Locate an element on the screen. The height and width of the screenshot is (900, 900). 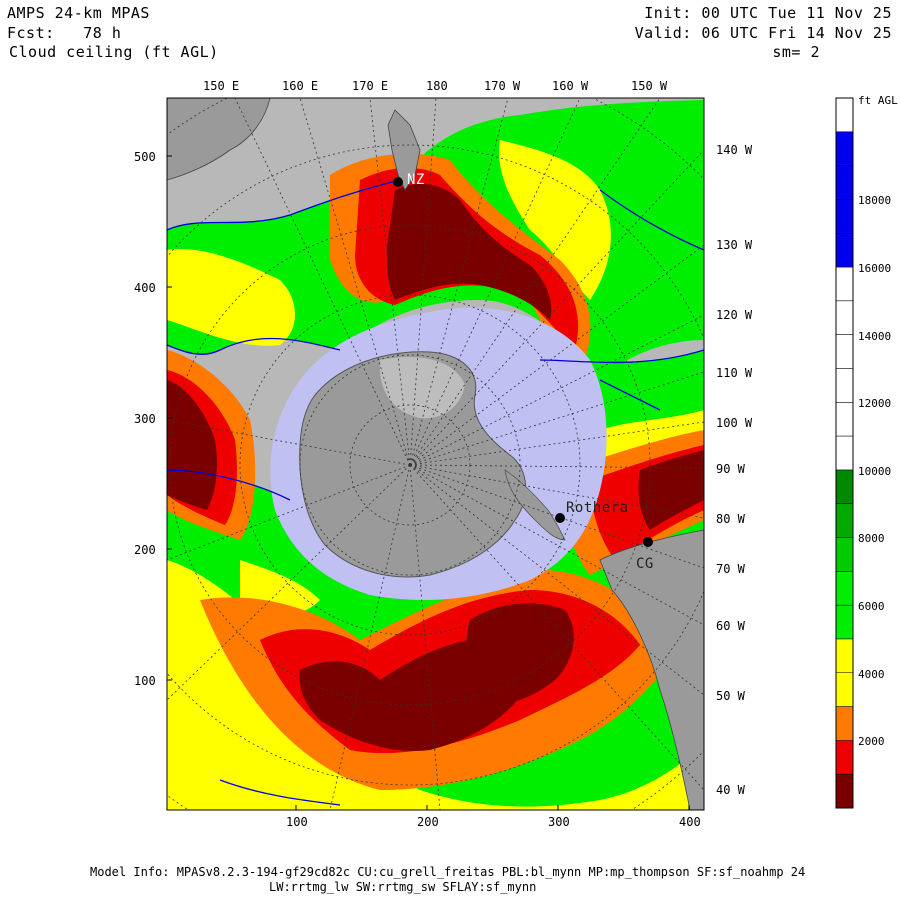
x-axis-tick: 300 is located at coordinates (559, 822).